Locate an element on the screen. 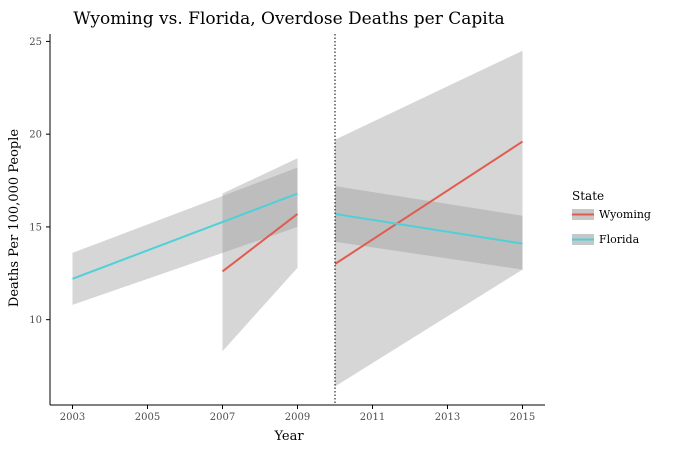 The width and height of the screenshot is (673, 458). x-axis-ticks: 2003 2005 2007 2009 2011 2013 2015 is located at coordinates (297, 414).